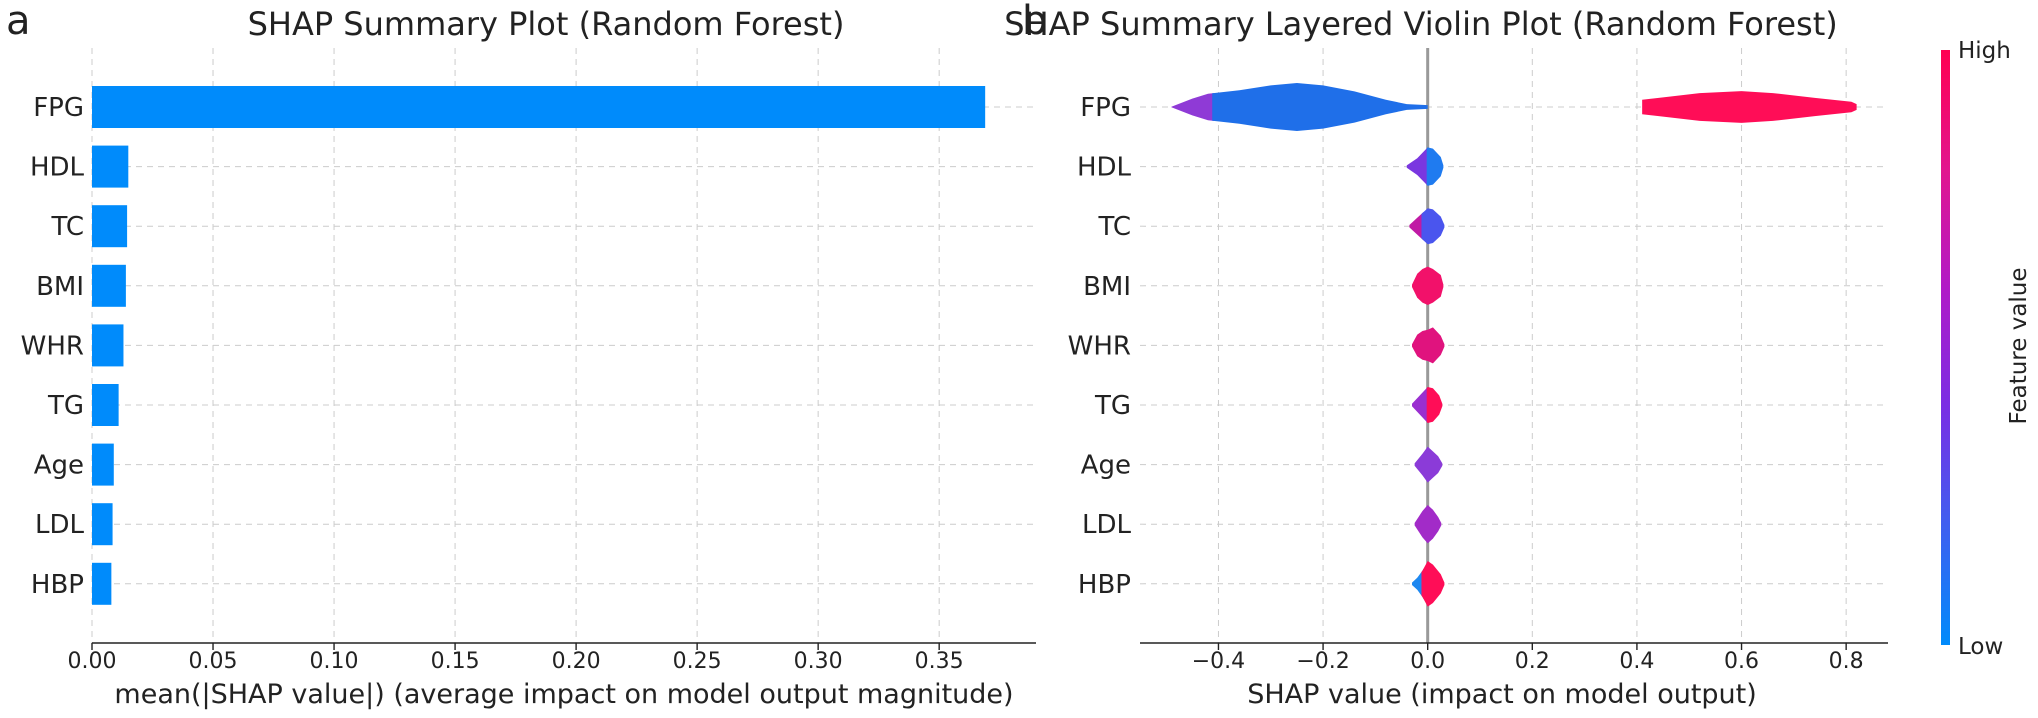 Image resolution: width=2038 pixels, height=718 pixels. I want to click on colorbar-high-label: High, so click(1984, 51).